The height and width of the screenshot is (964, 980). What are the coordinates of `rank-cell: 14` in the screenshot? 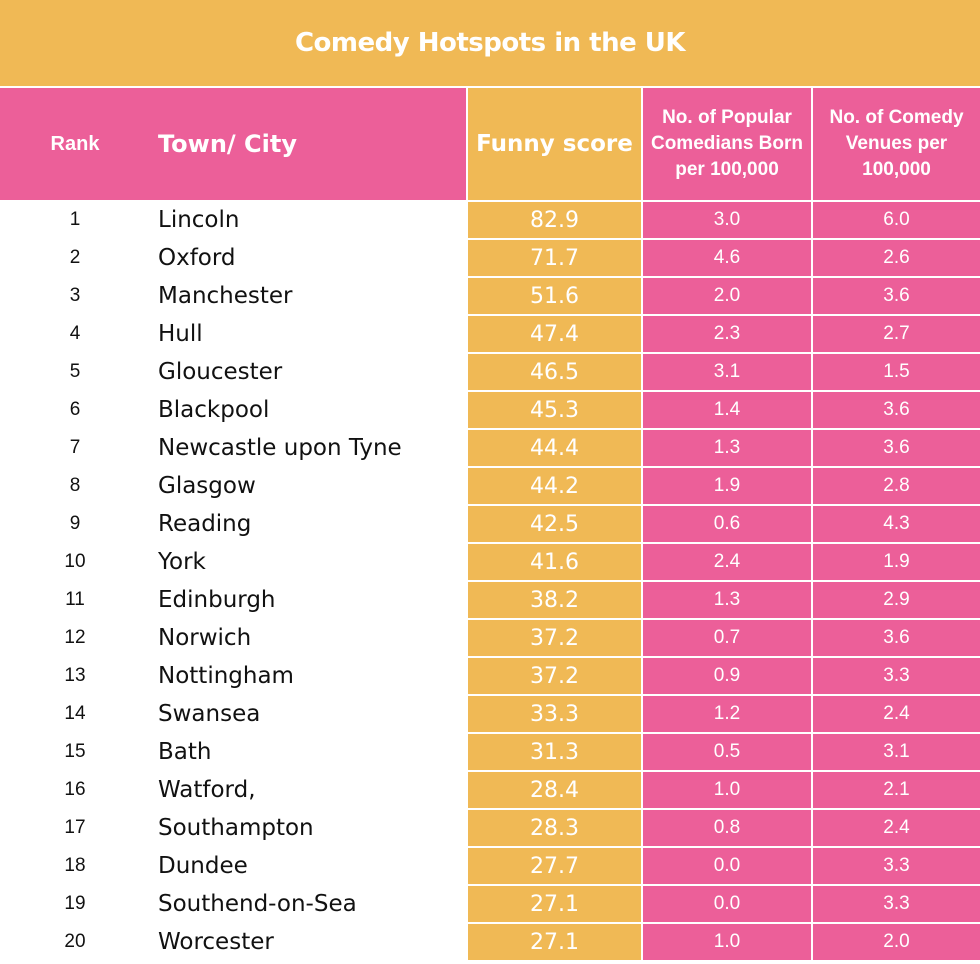 It's located at (75, 713).